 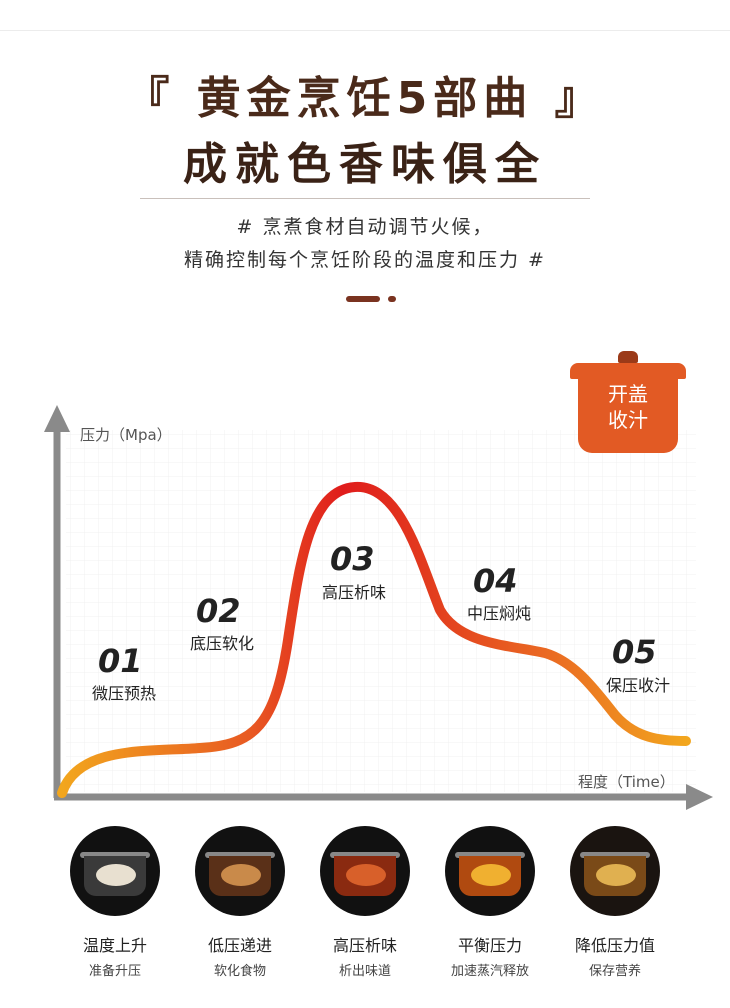 What do you see at coordinates (626, 782) in the screenshot?
I see `x-axis-label: 程度（Time）` at bounding box center [626, 782].